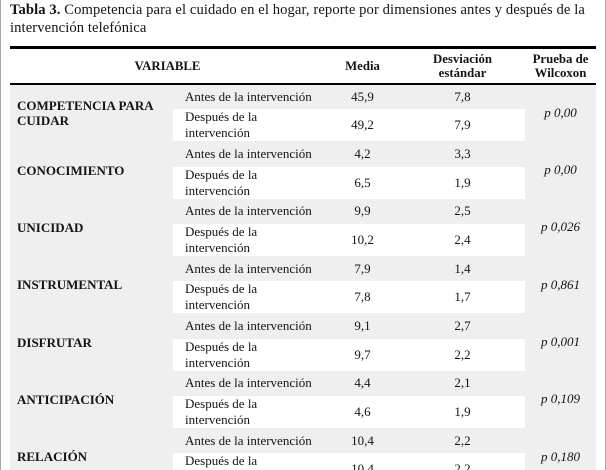  I want to click on table-row: Después de la intervención 4,6 1,9, so click(303, 411).